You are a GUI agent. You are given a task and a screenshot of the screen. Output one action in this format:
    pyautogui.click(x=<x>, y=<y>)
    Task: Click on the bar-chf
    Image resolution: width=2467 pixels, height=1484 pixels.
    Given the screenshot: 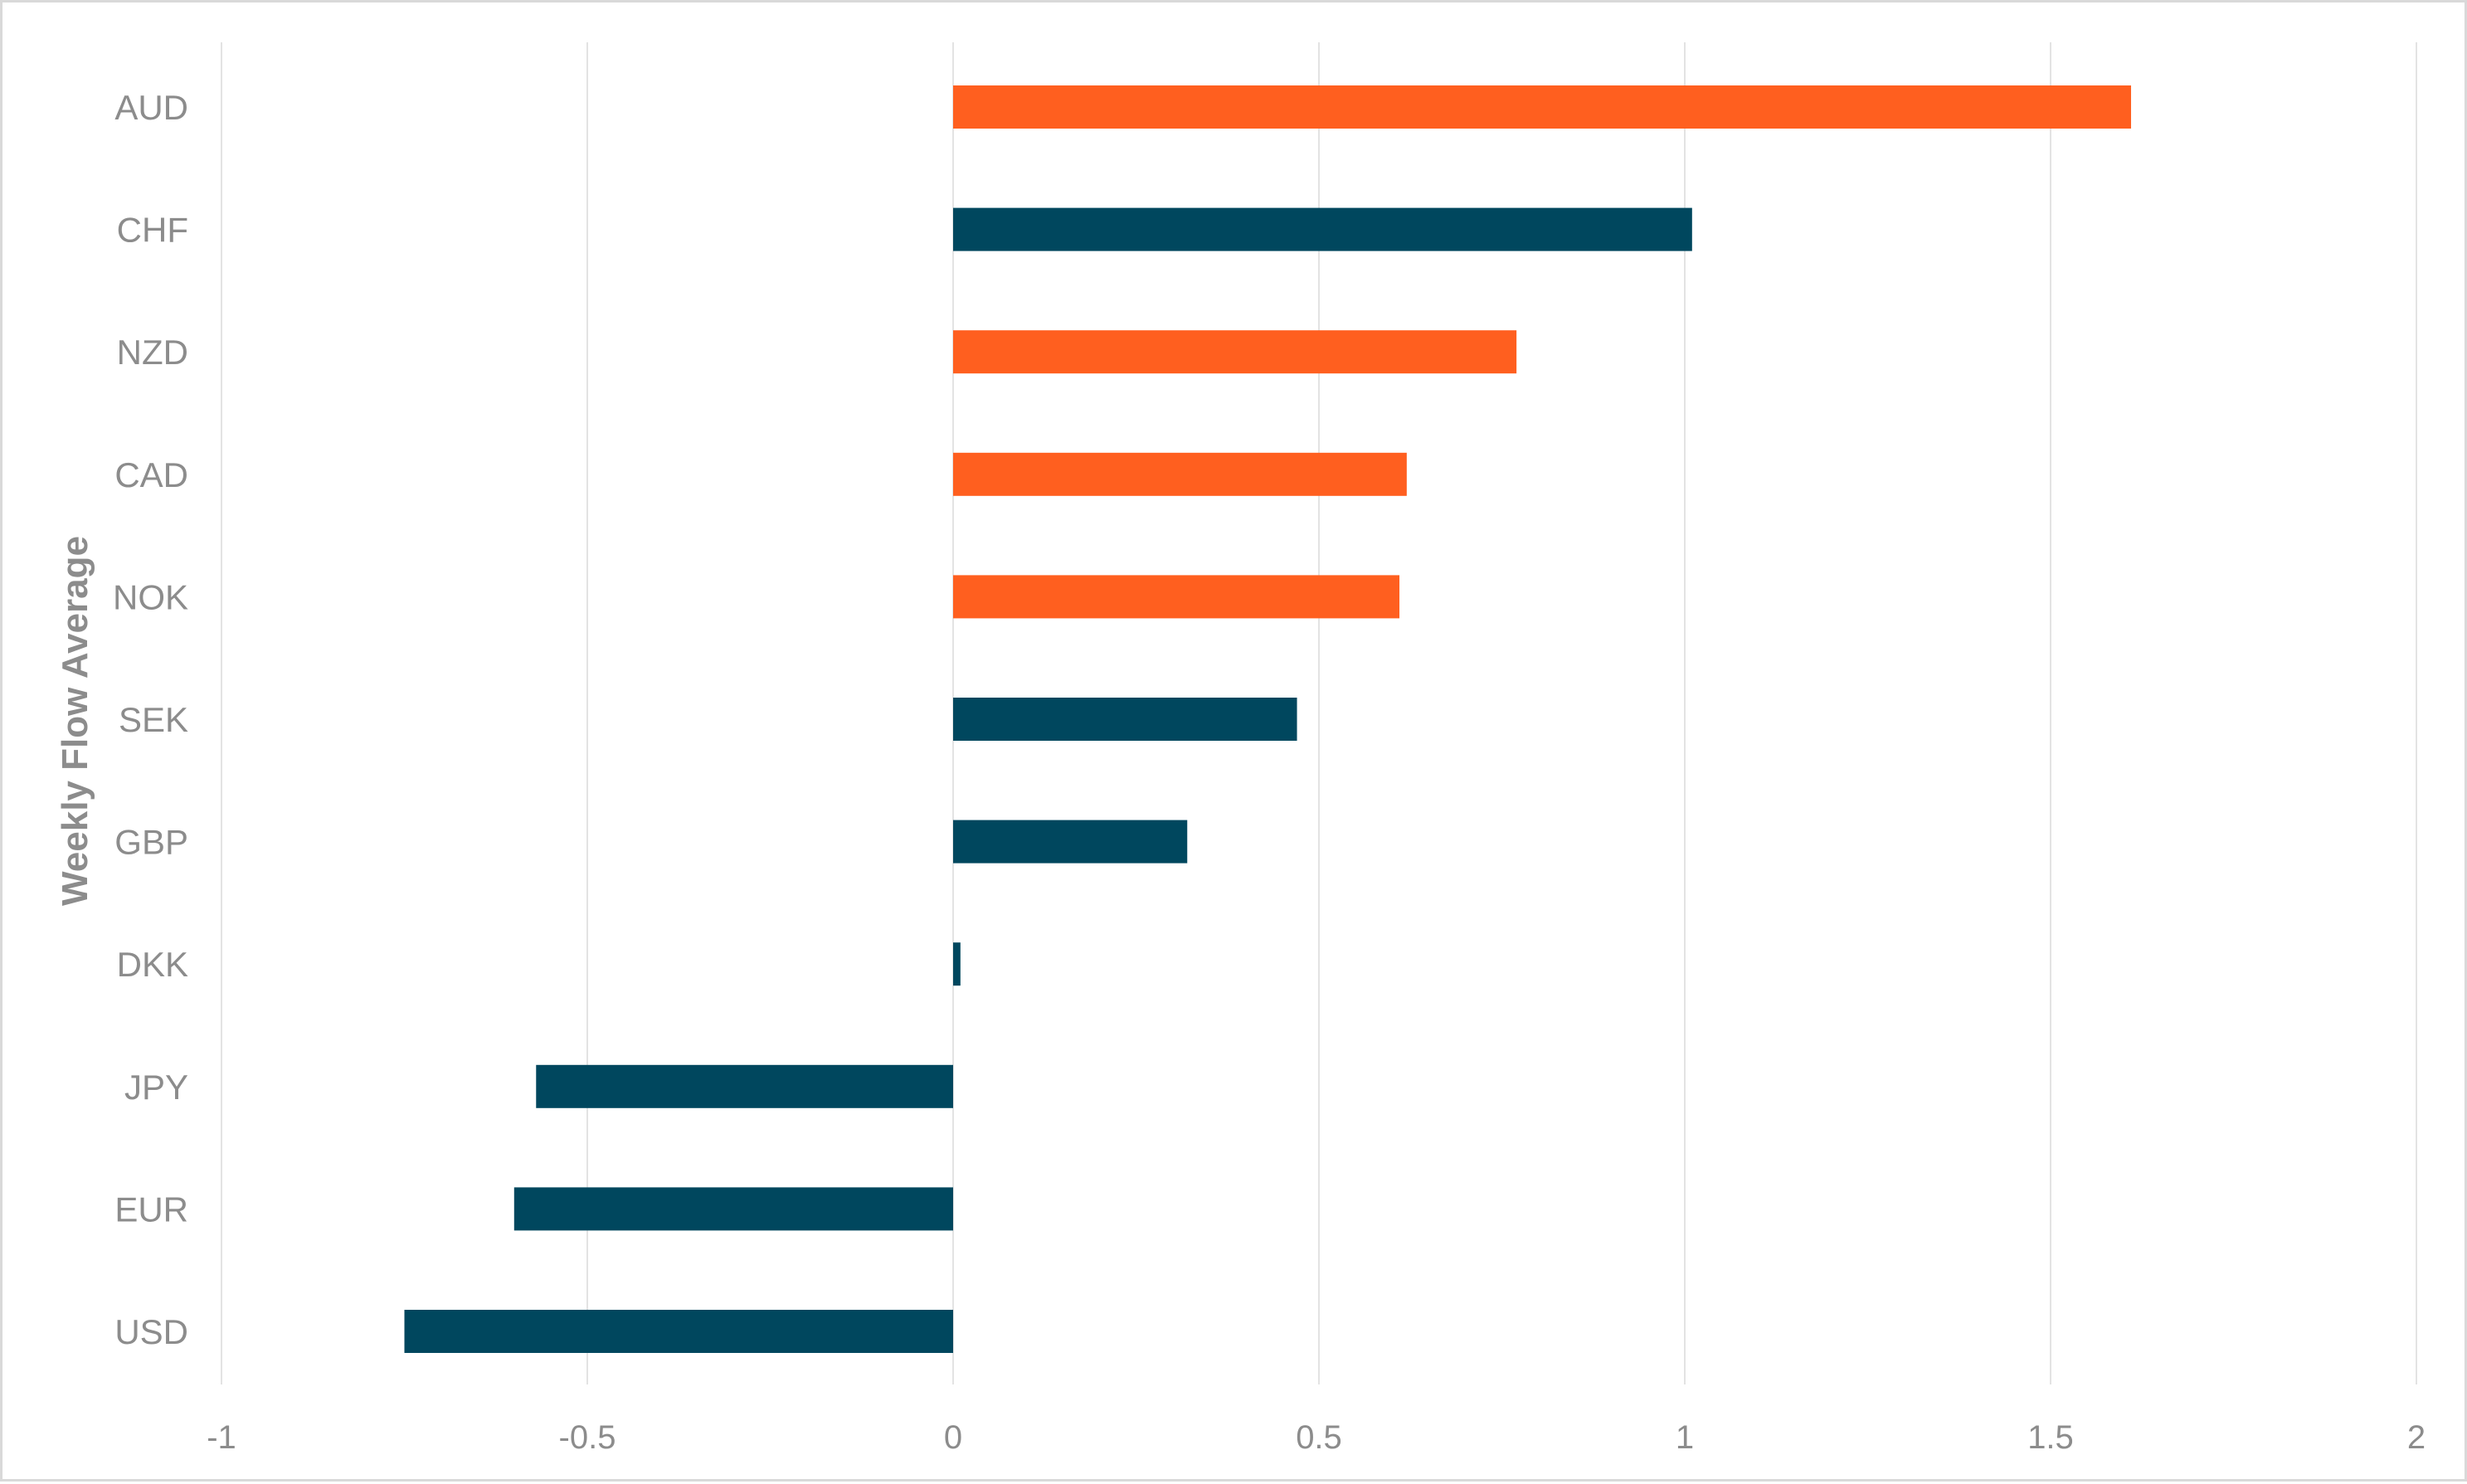 What is the action you would take?
    pyautogui.click(x=1322, y=229)
    